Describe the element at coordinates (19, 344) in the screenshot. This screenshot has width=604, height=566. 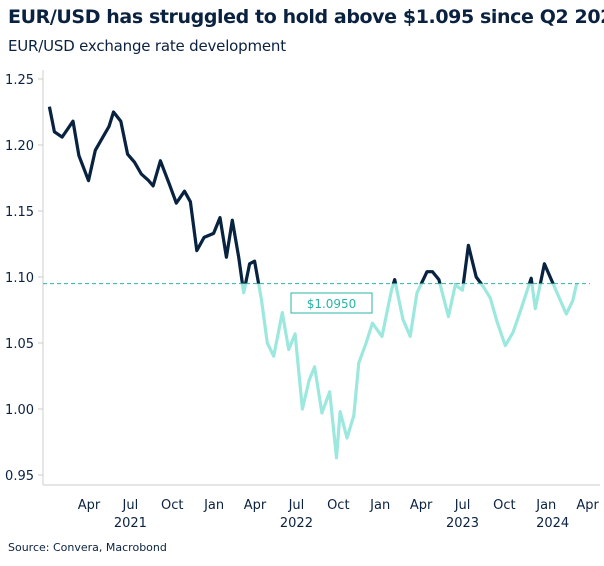
I see `y-tick-label: 1.05` at that location.